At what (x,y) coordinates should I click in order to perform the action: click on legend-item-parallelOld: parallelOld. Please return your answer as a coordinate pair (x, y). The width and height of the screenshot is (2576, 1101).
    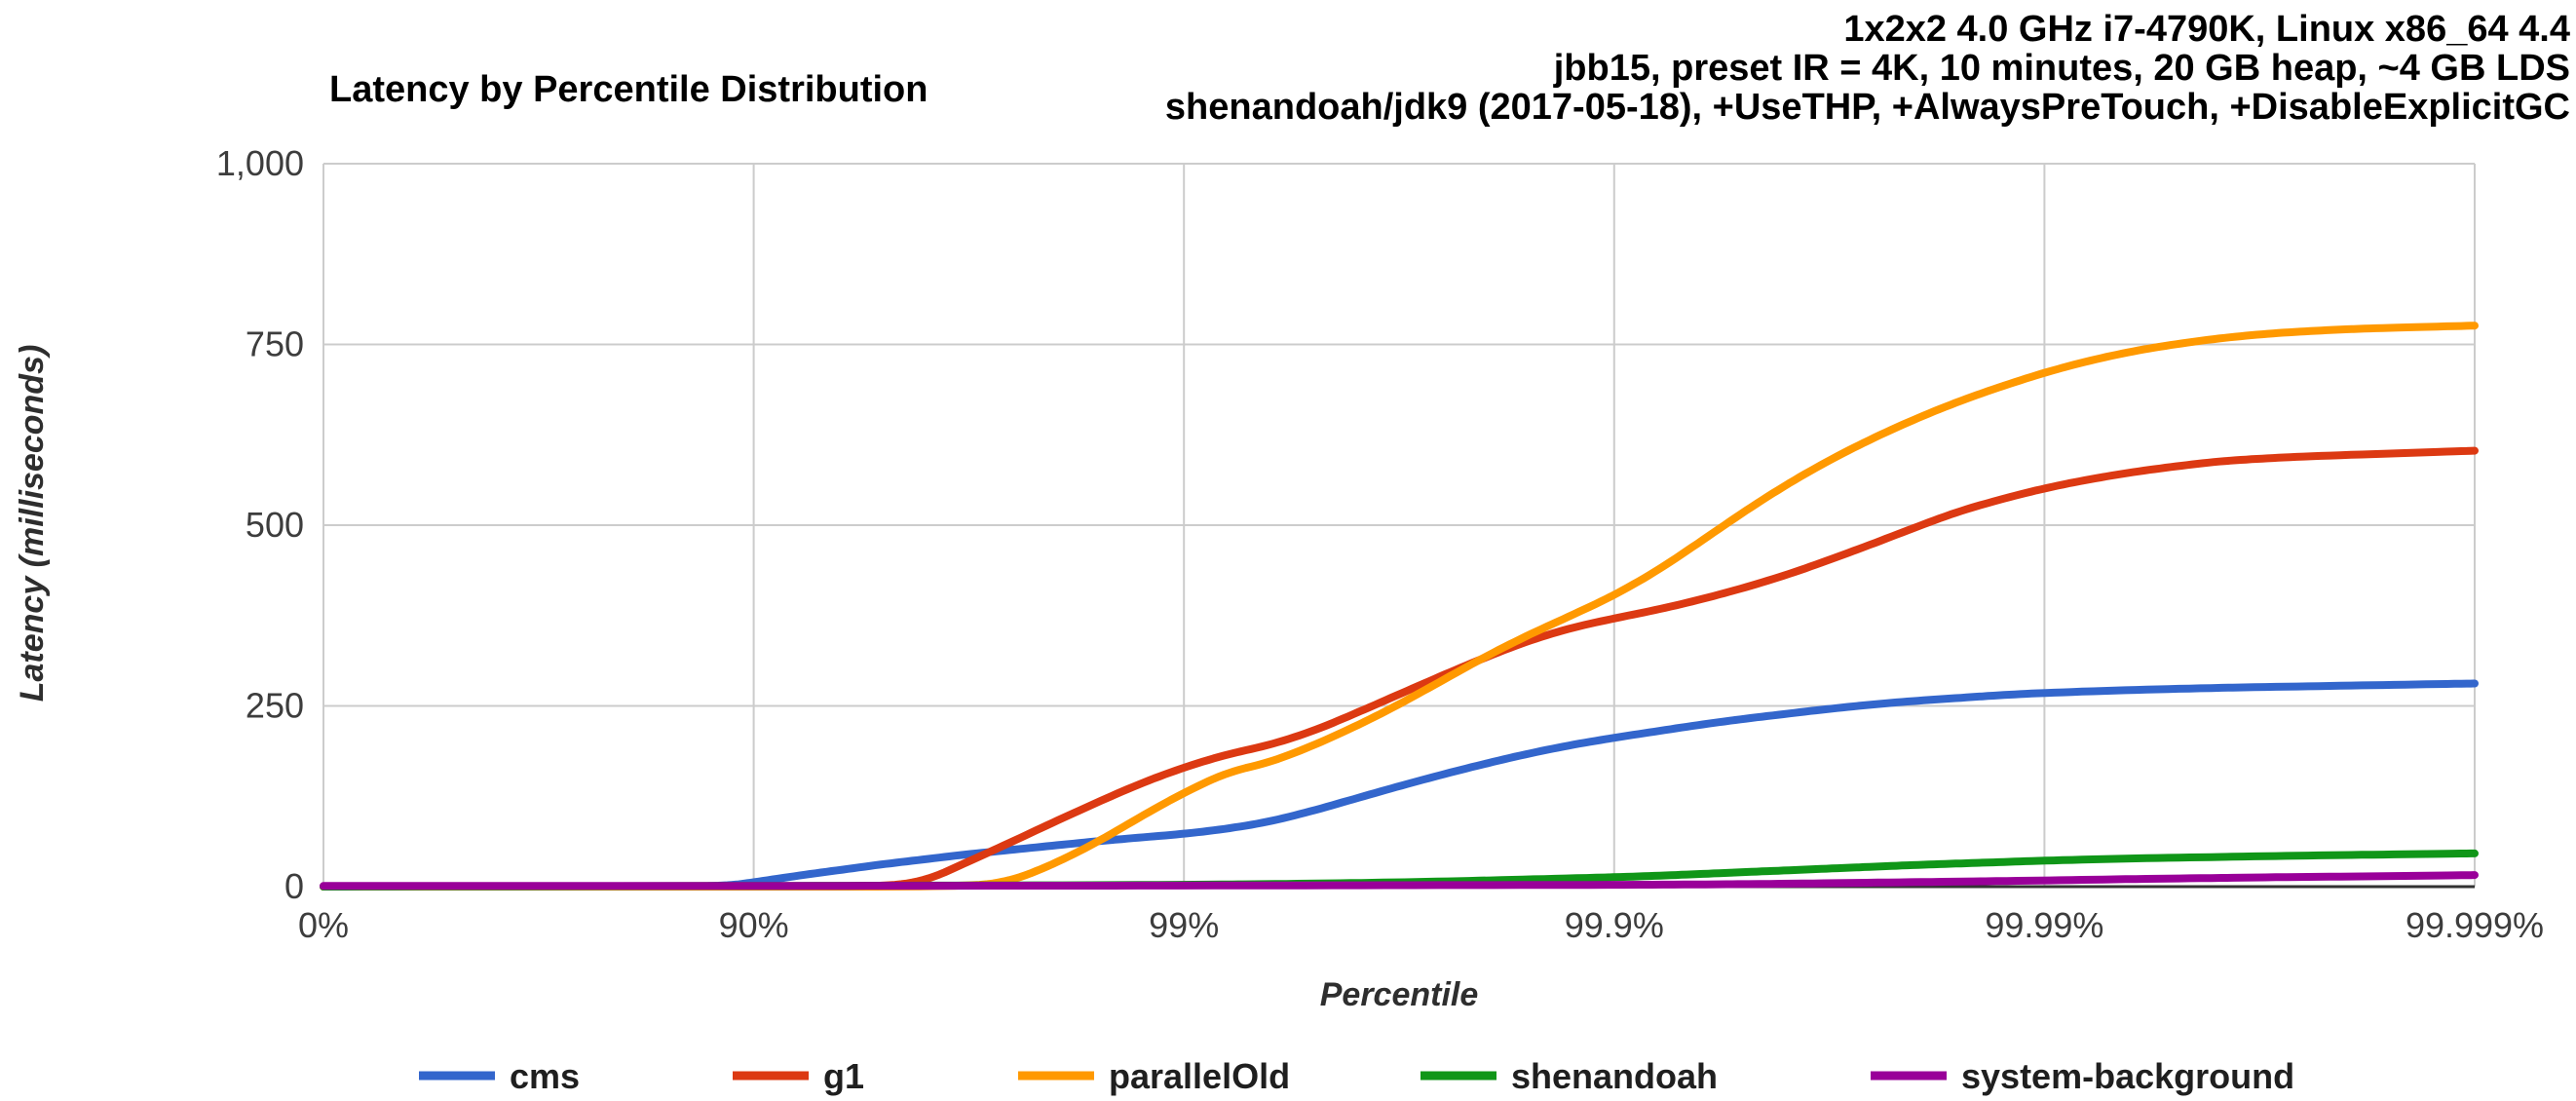
    Looking at the image, I should click on (1154, 1076).